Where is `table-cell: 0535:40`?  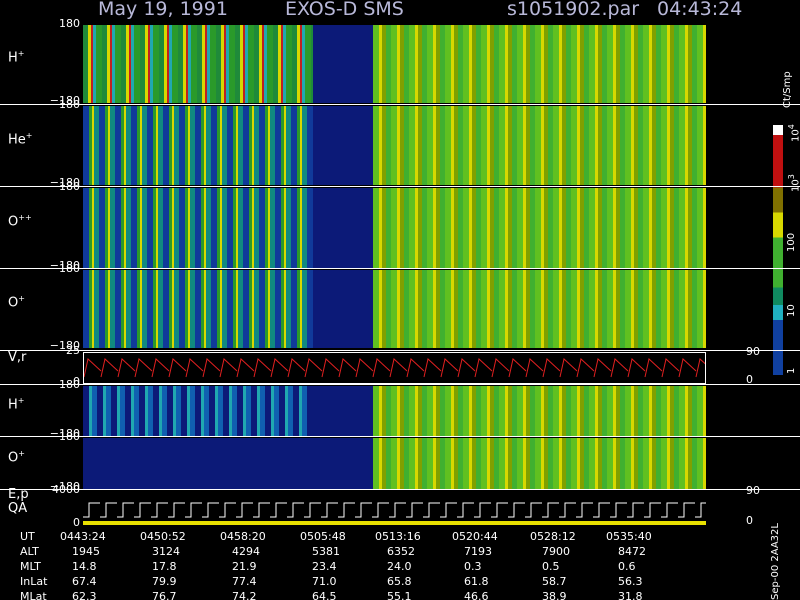 table-cell: 0535:40 is located at coordinates (629, 536).